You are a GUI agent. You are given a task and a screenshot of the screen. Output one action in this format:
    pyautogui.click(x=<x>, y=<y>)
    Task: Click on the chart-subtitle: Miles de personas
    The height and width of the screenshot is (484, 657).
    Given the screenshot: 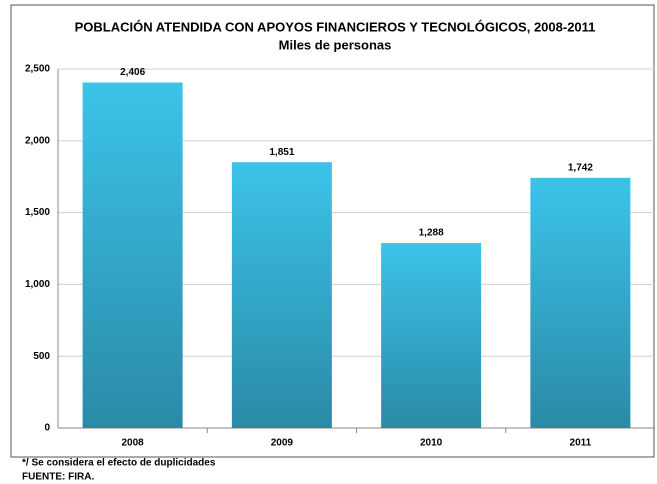 What is the action you would take?
    pyautogui.click(x=335, y=44)
    